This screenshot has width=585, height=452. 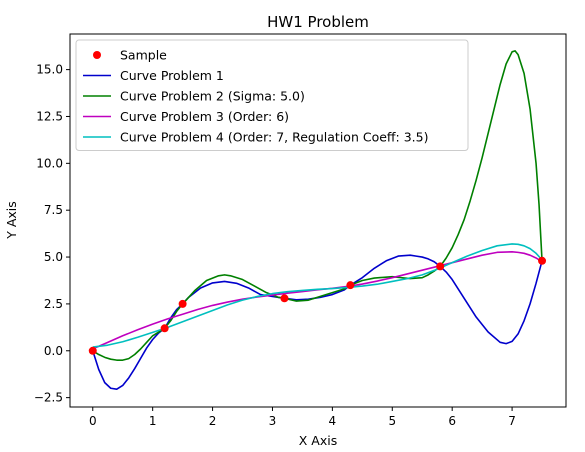 I want to click on x-axis-label: X Axis, so click(x=318, y=440).